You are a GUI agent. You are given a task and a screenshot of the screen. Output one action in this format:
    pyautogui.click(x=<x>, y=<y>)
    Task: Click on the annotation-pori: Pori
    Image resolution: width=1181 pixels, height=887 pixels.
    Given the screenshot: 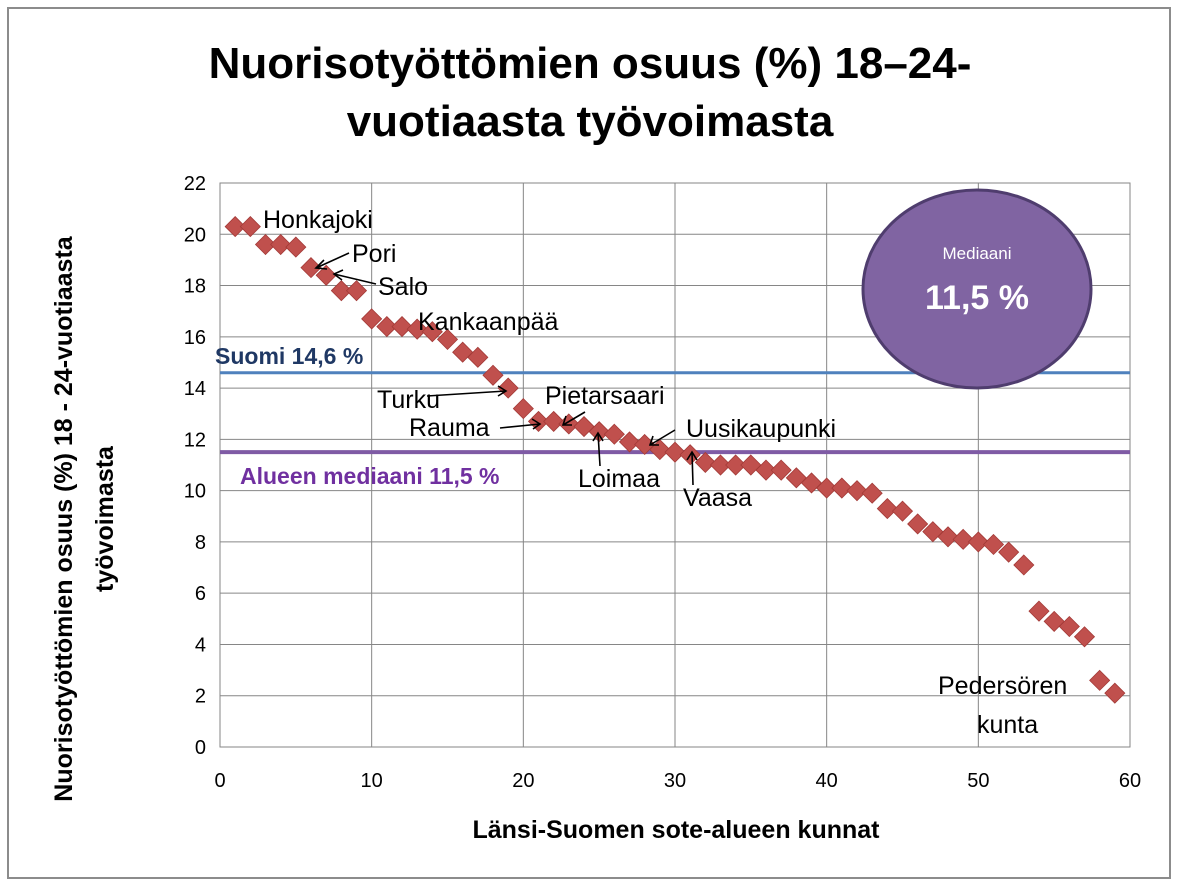 What is the action you would take?
    pyautogui.click(x=374, y=254)
    